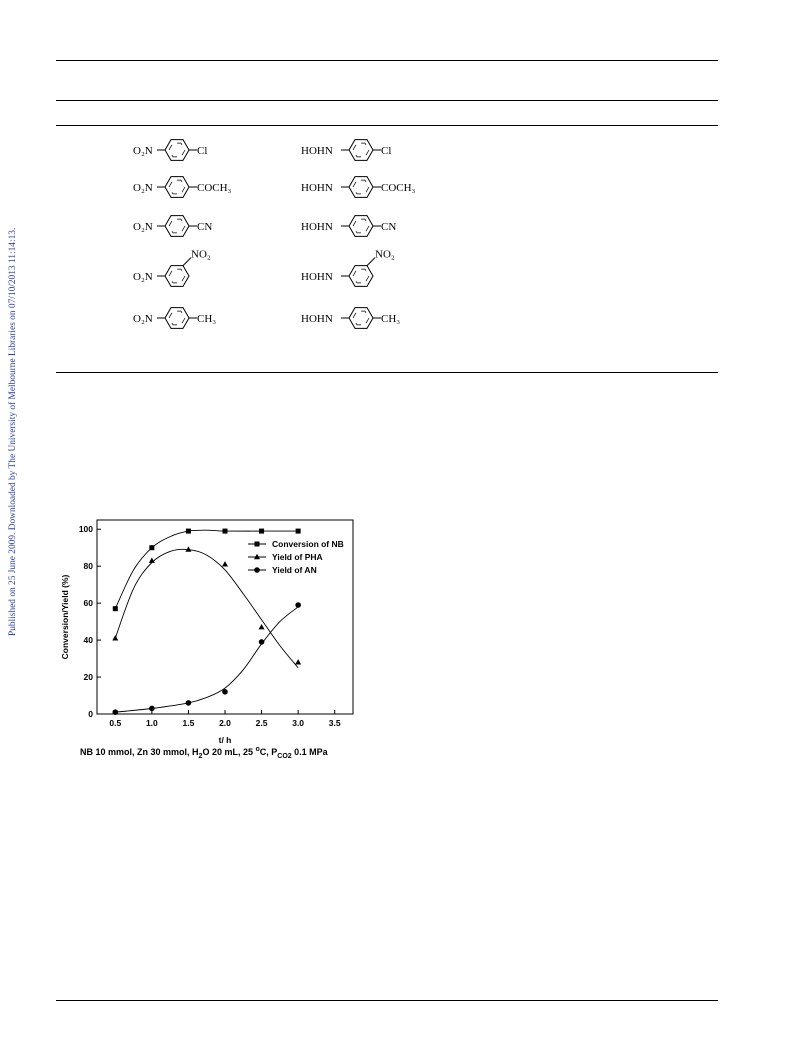 Image resolution: width=793 pixels, height=1039 pixels. Describe the element at coordinates (86, 529) in the screenshot. I see `y-tick-label: 100` at that location.